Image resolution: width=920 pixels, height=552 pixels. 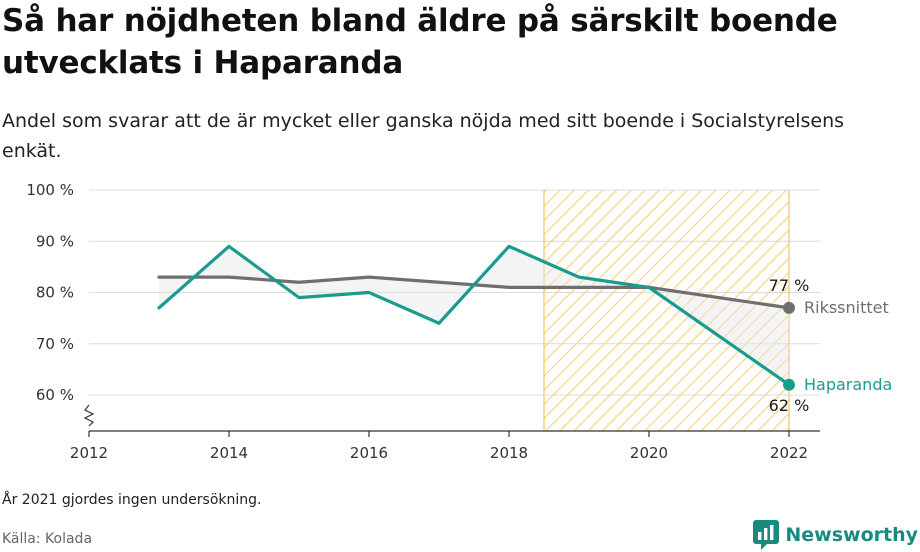 I want to click on footnote: År 2021 gjordes ingen undersökning., so click(x=132, y=500).